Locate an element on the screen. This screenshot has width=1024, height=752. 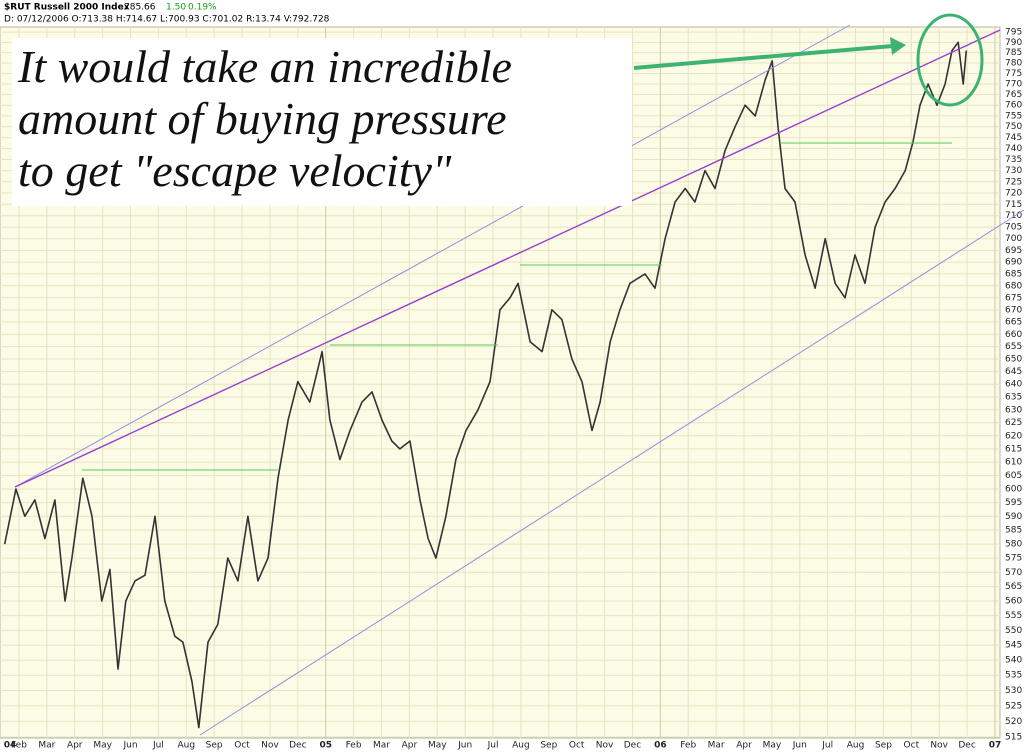
annotation-box is located at coordinates (322, 122).